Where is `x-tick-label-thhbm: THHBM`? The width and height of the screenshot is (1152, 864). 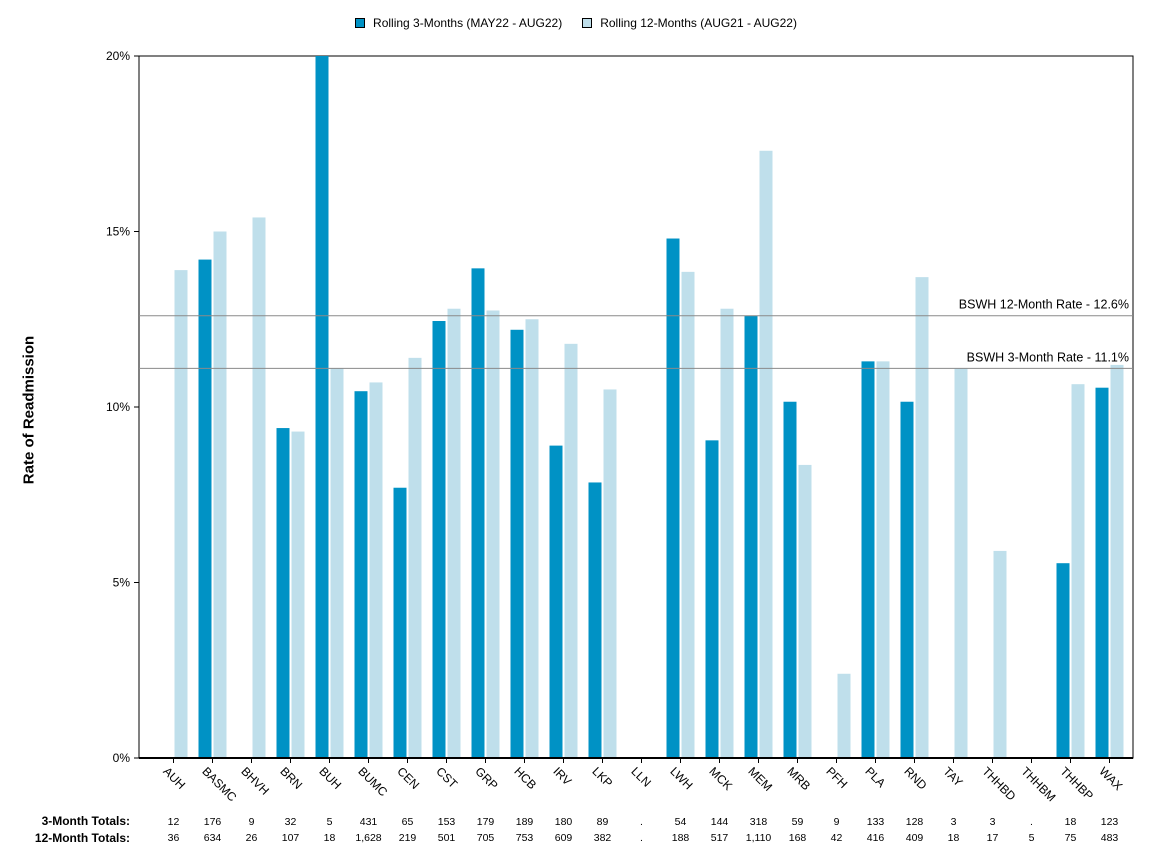
x-tick-label-thhbm: THHBM is located at coordinates (1038, 784).